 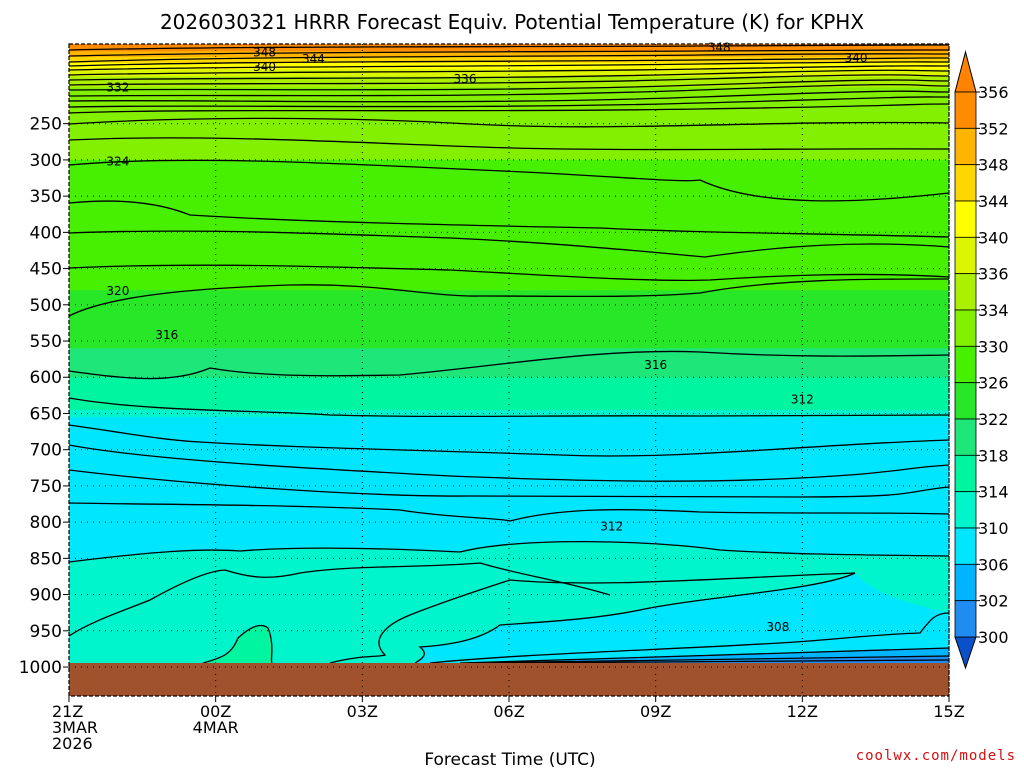 I want to click on colorbar-label: 306, so click(x=993, y=564).